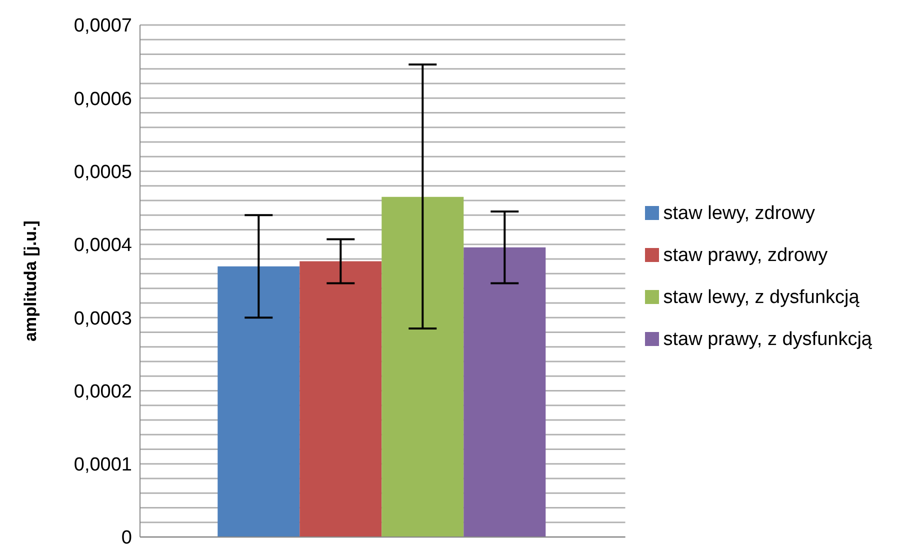  What do you see at coordinates (103, 26) in the screenshot?
I see `y-tick-label: 0,0007` at bounding box center [103, 26].